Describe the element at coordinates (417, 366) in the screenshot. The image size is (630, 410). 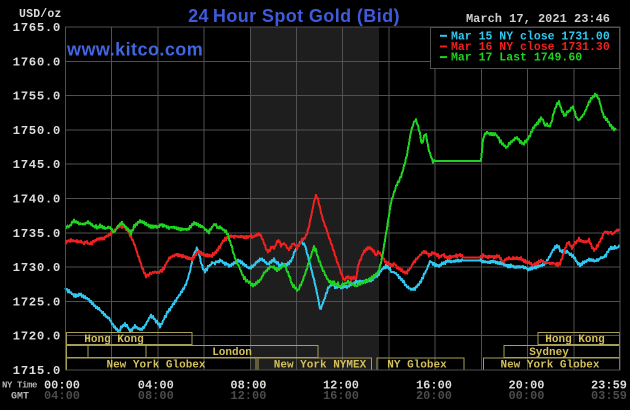
I see `svg-text: NY Globex` at that location.